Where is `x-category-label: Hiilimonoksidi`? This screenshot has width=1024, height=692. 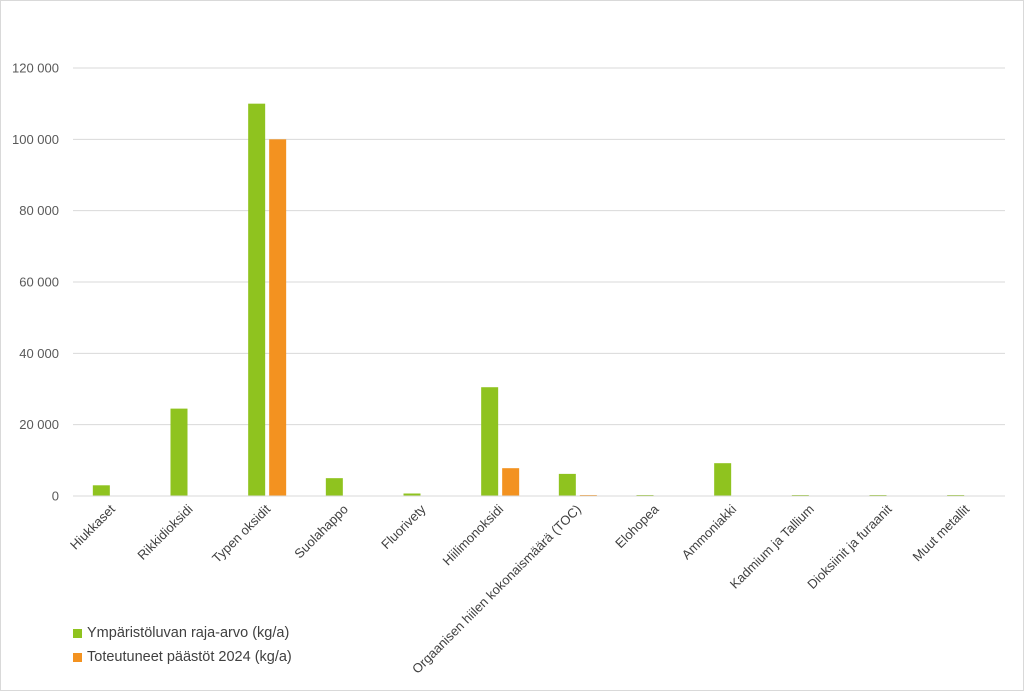
x-category-label: Hiilimonoksidi is located at coordinates (472, 534).